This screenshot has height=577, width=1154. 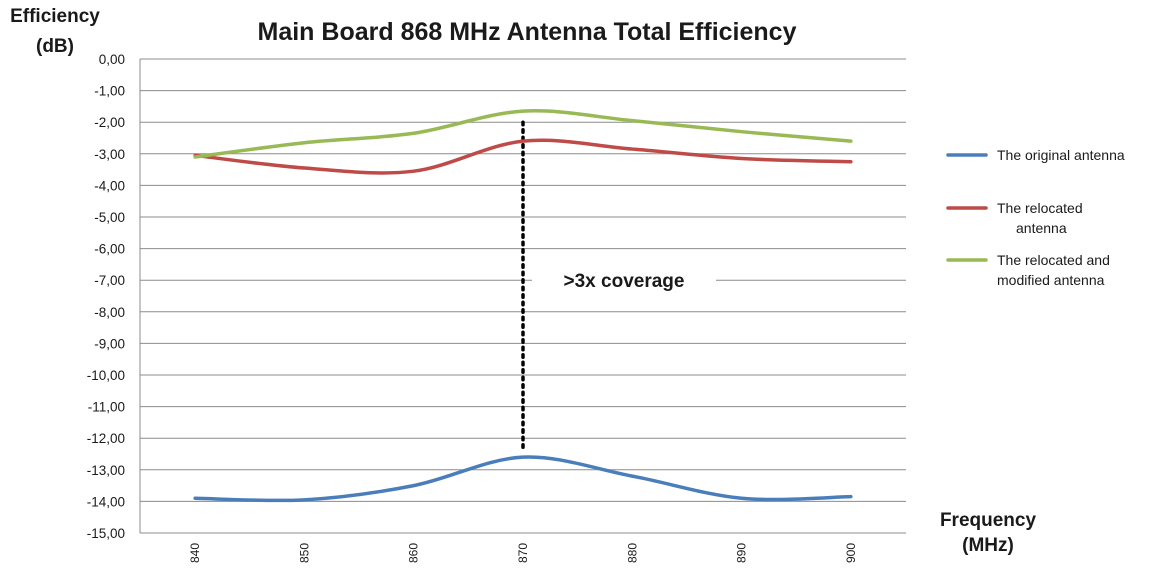 What do you see at coordinates (106, 438) in the screenshot?
I see `y-tick-label: -12,00` at bounding box center [106, 438].